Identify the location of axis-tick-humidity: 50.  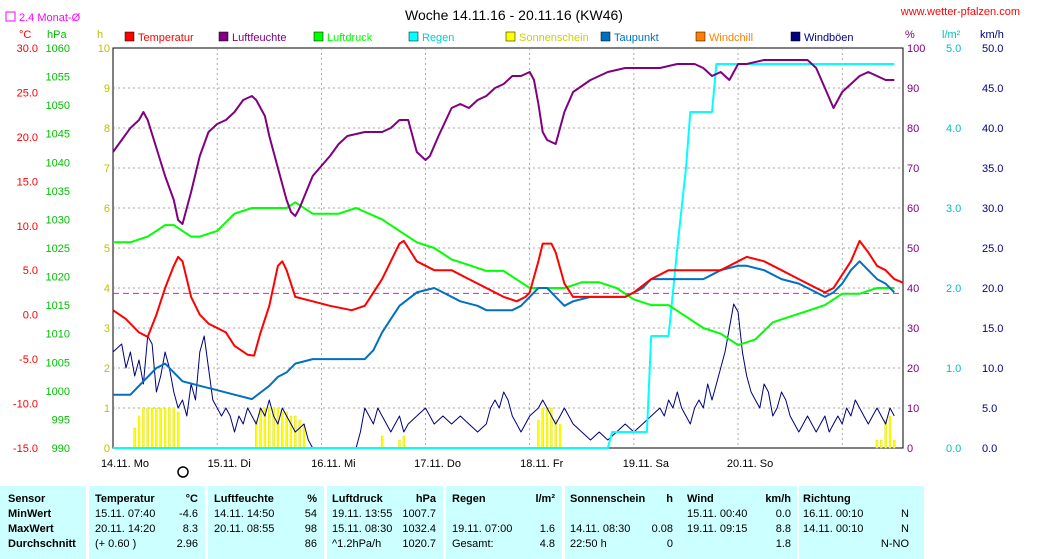
(913, 249).